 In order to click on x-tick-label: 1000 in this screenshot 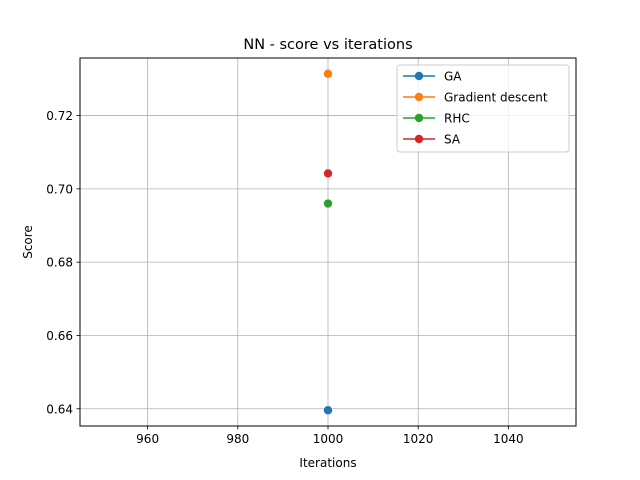, I will do `click(328, 439)`.